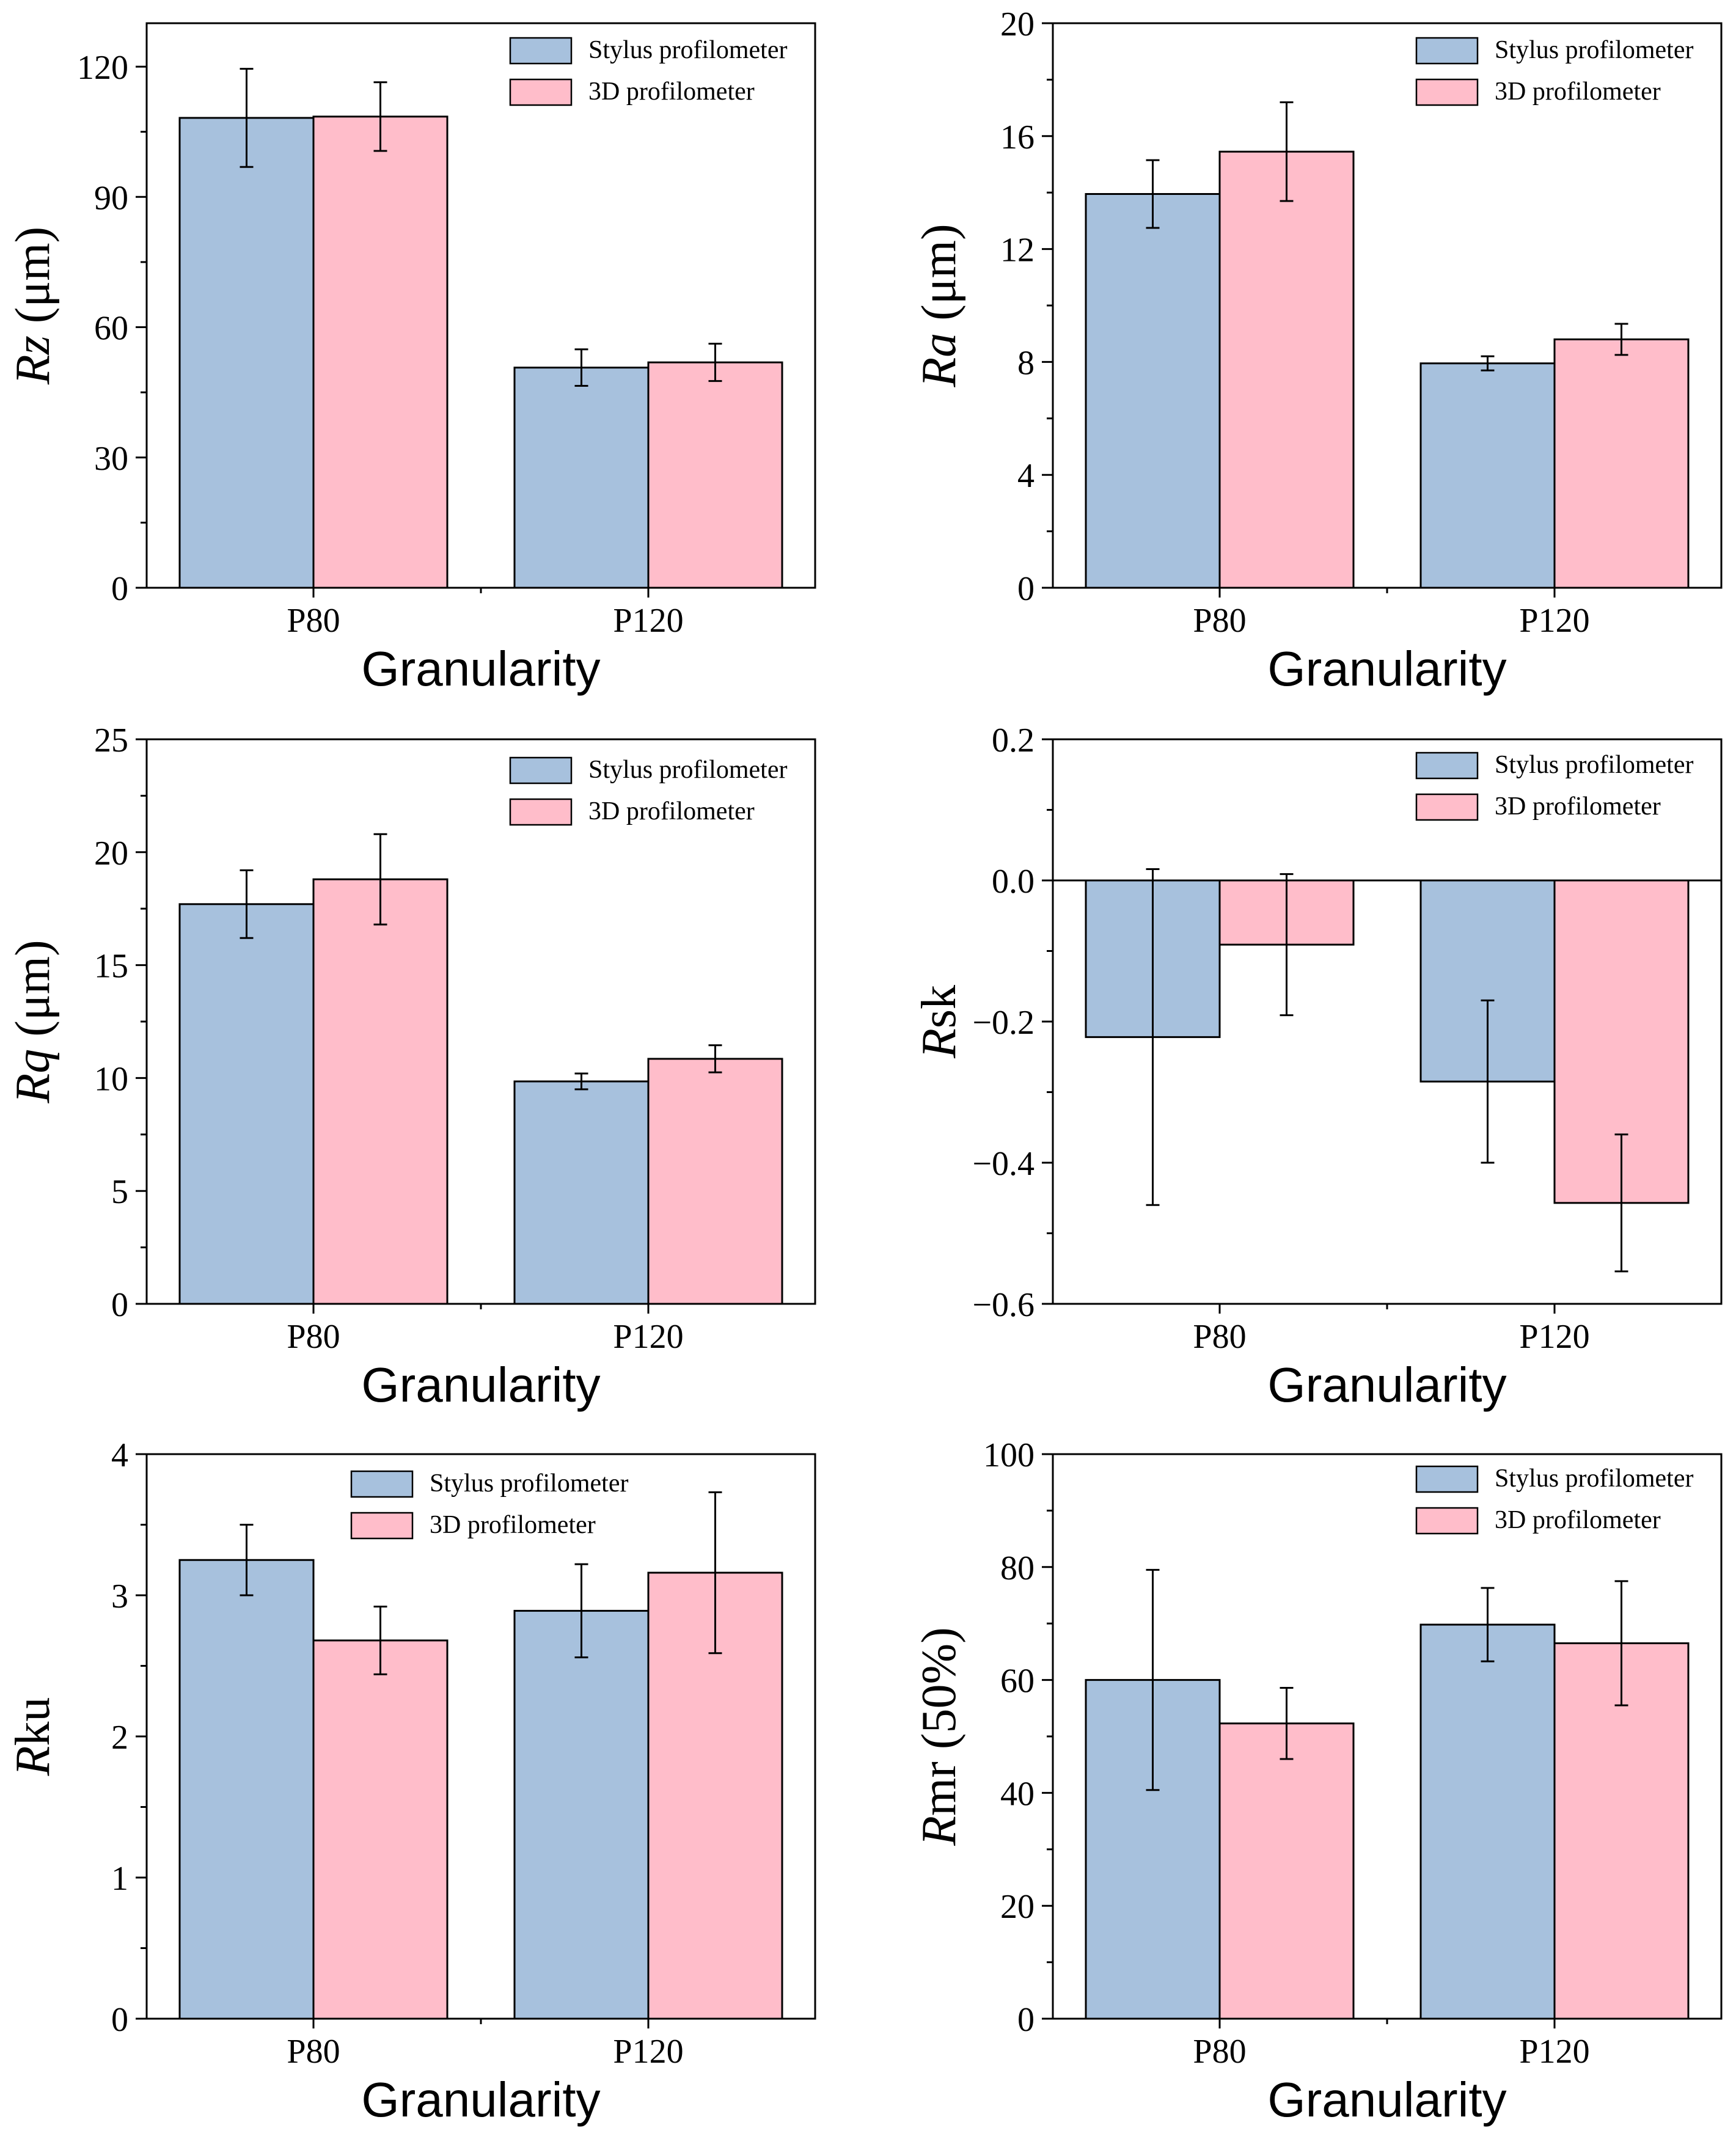 The height and width of the screenshot is (2136, 1736). What do you see at coordinates (1017, 1907) in the screenshot?
I see `y-tick-label-rmr: 20` at bounding box center [1017, 1907].